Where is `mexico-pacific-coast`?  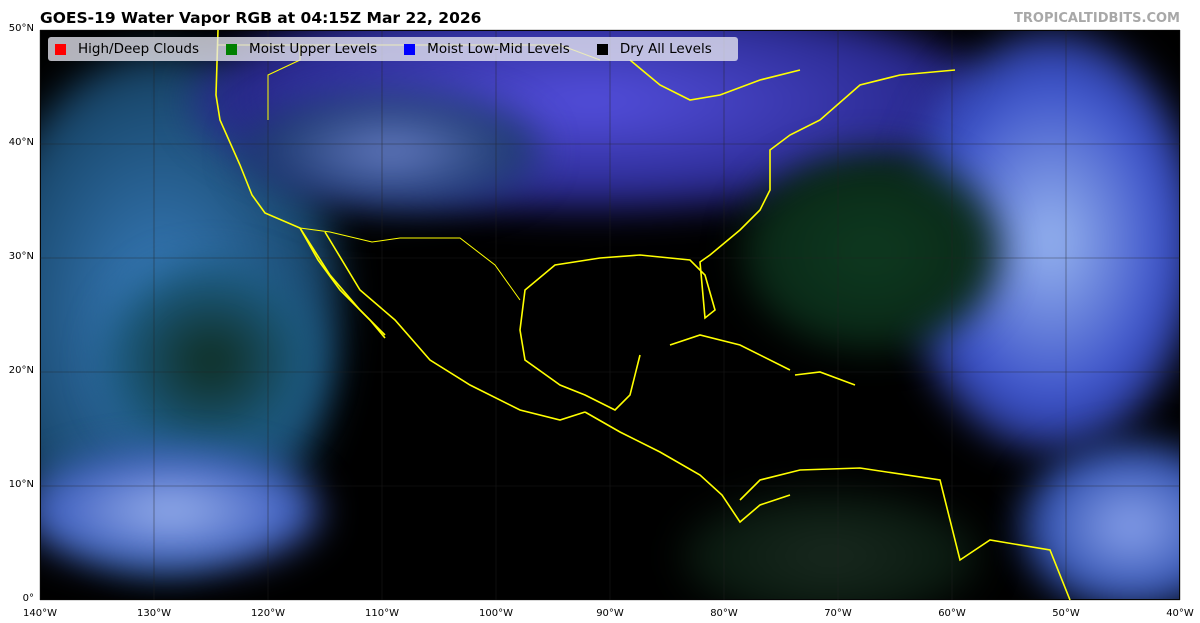 mexico-pacific-coast is located at coordinates (455, 326).